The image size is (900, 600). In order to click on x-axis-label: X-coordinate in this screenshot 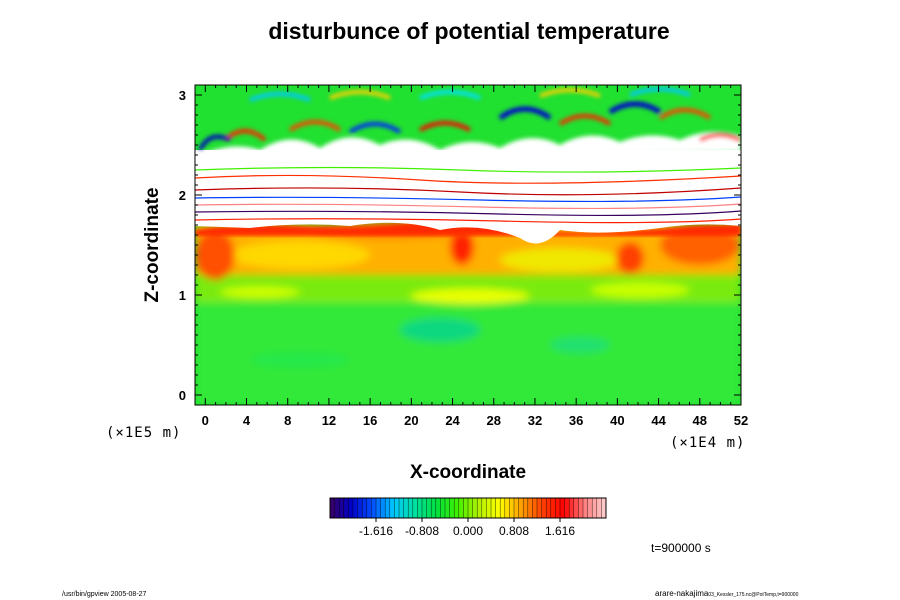, I will do `click(468, 472)`.